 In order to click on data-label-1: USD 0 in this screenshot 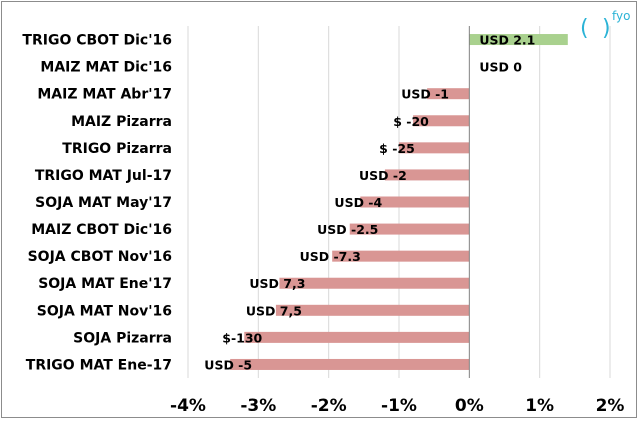, I will do `click(500, 67)`.